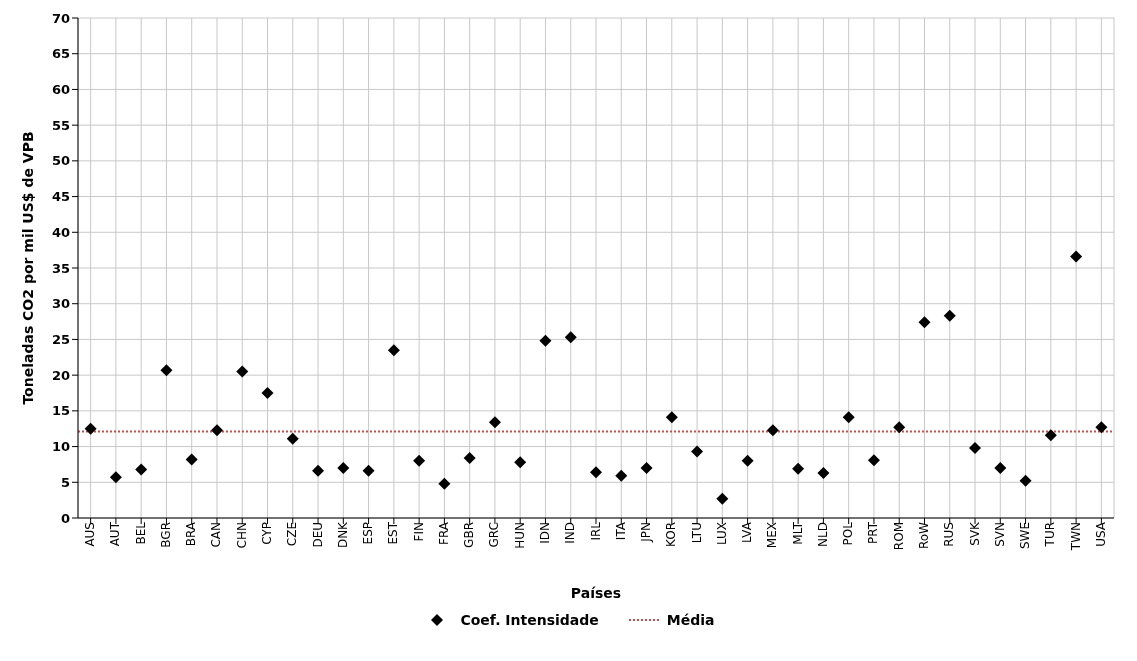 The height and width of the screenshot is (661, 1137). Describe the element at coordinates (165, 535) in the screenshot. I see `x-tick-label: BGR` at that location.